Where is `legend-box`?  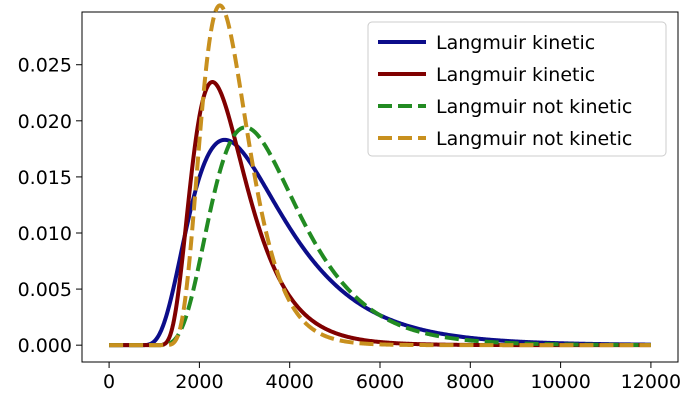 legend-box is located at coordinates (517, 89).